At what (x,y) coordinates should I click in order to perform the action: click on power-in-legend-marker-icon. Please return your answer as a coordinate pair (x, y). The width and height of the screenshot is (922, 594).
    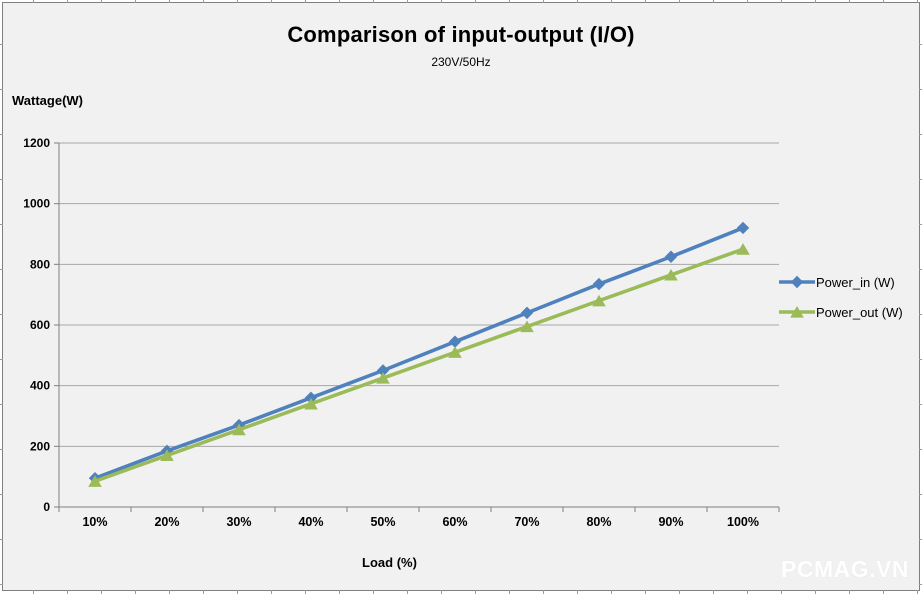
    Looking at the image, I should click on (797, 282).